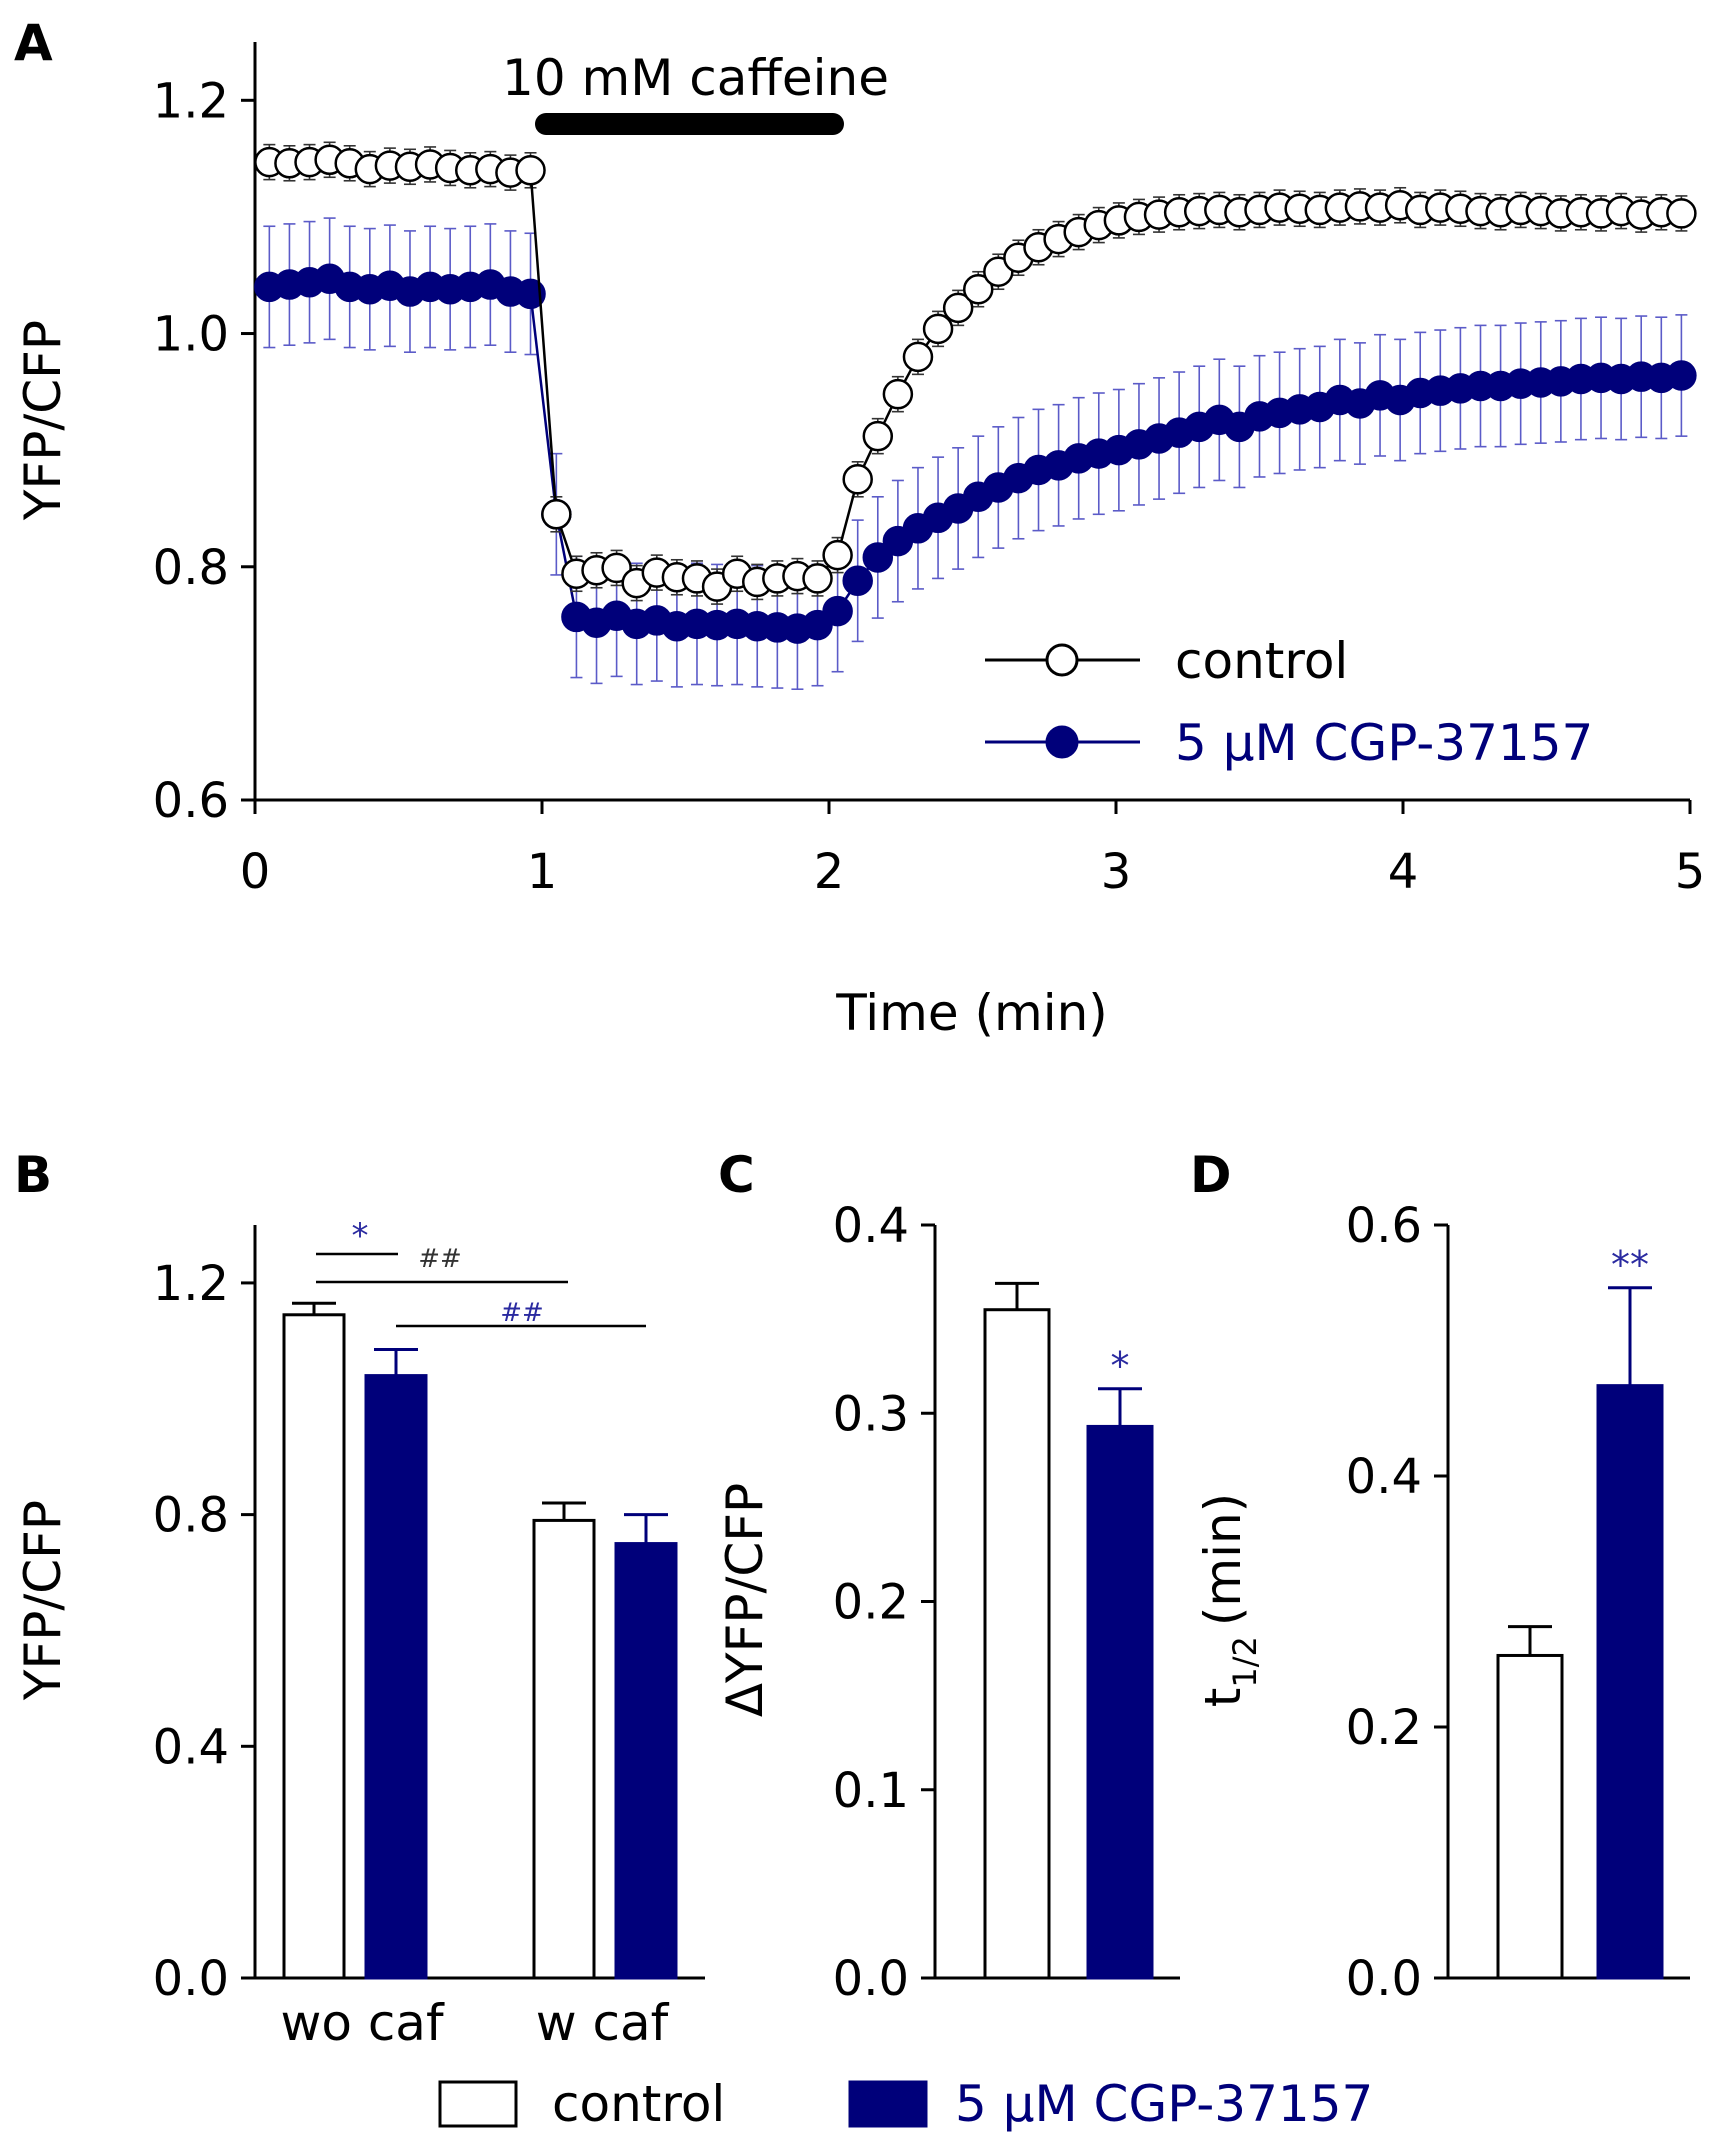 The image size is (1718, 2152). What do you see at coordinates (255, 872) in the screenshot?
I see `panel-a-xtick-label: 0` at bounding box center [255, 872].